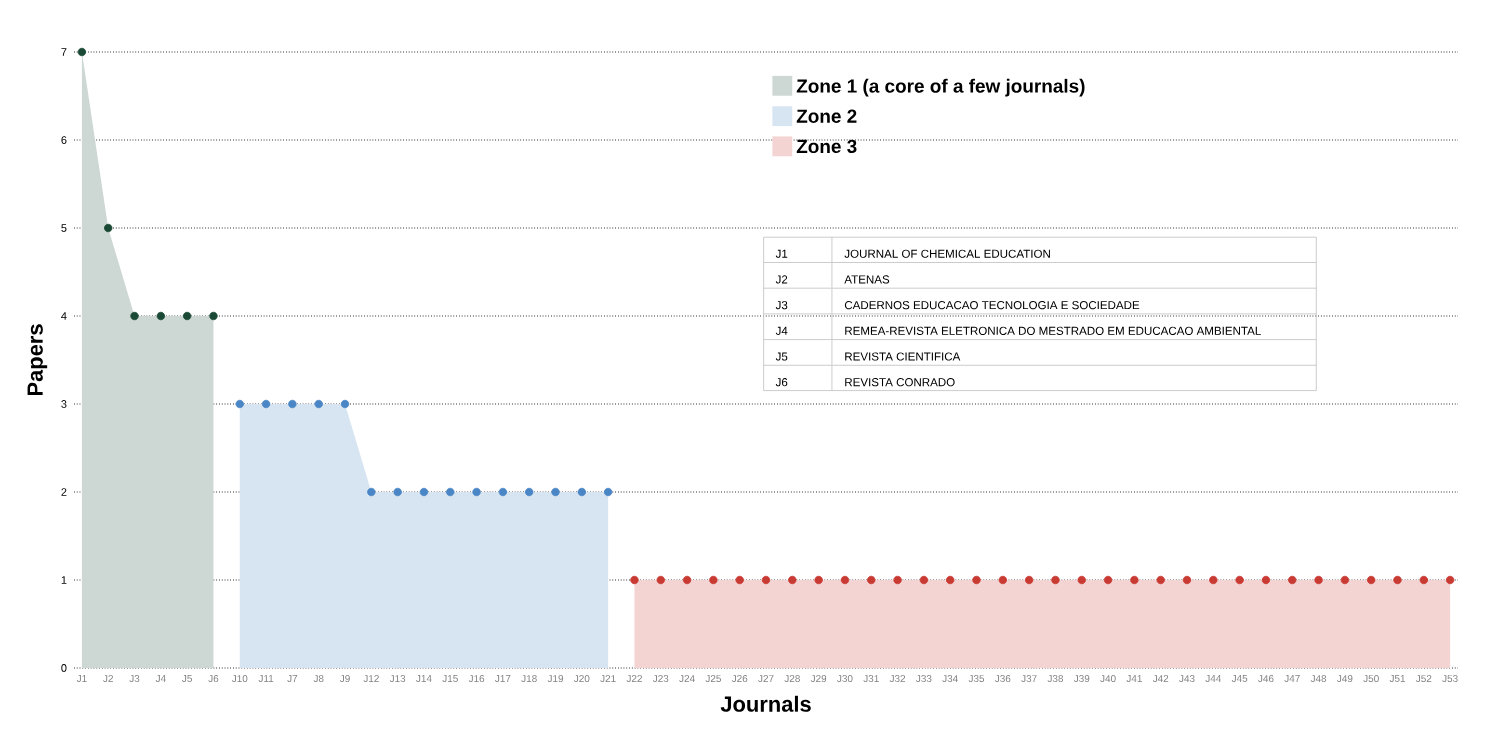 This screenshot has width=1492, height=756. Describe the element at coordinates (940, 87) in the screenshot. I see `legend-label: Zone 1 (a core of a few journals)` at that location.